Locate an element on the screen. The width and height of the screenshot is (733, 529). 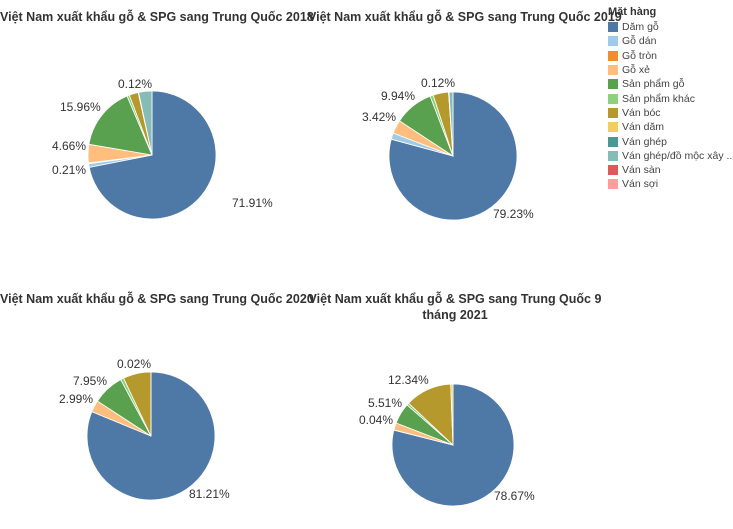
legend-item: Ván bóc is located at coordinates (670, 113).